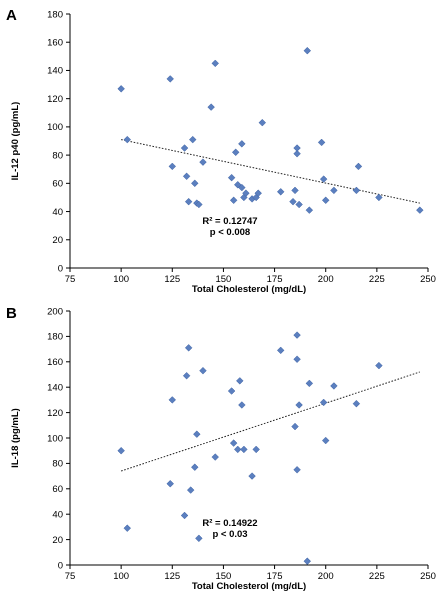 The image size is (443, 600). Describe the element at coordinates (428, 279) in the screenshot. I see `x-tick-label: 250` at that location.